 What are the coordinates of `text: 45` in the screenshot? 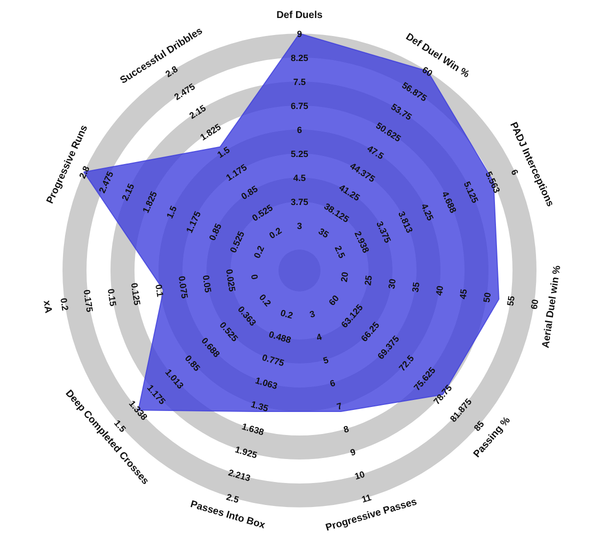 It's located at (463, 294).